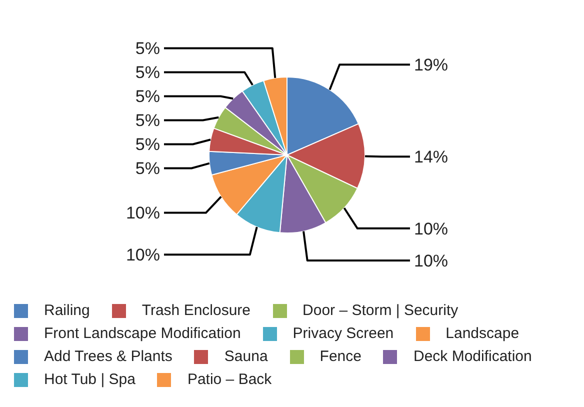 Image resolution: width=584 pixels, height=407 pixels. What do you see at coordinates (483, 333) in the screenshot?
I see `legend-label: Landscape` at bounding box center [483, 333].